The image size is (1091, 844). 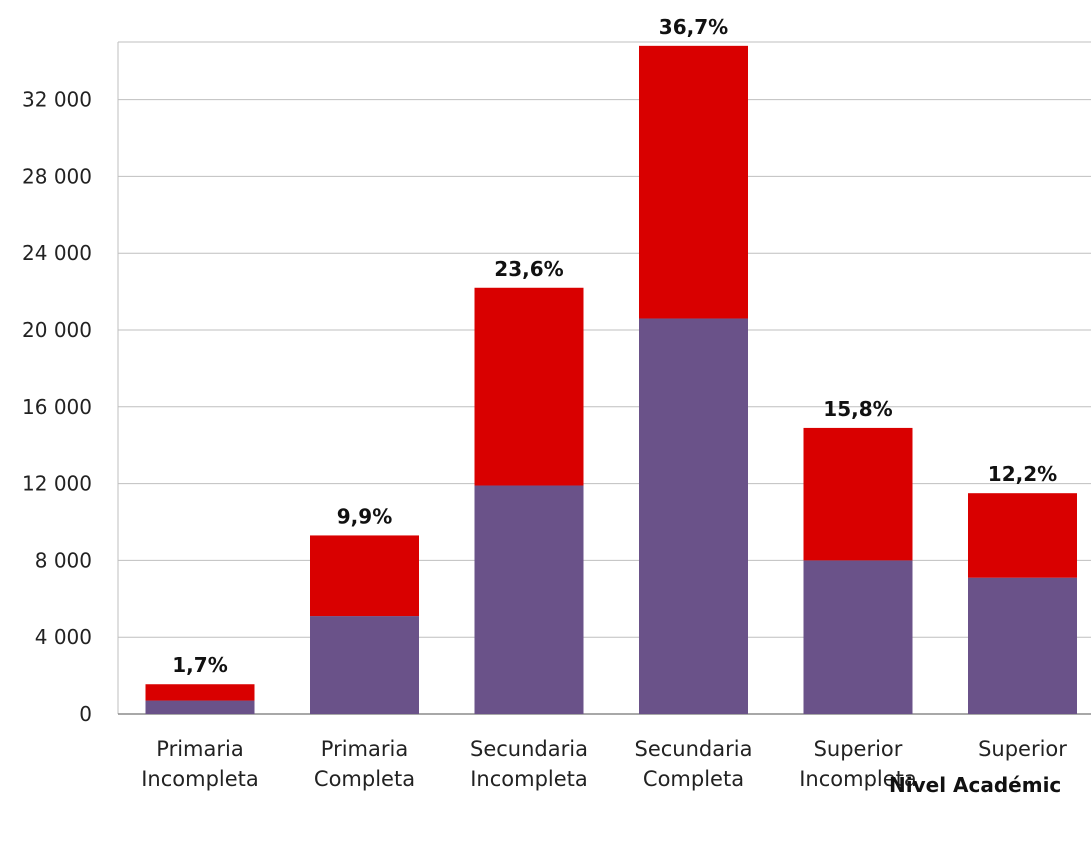 What do you see at coordinates (85, 714) in the screenshot?
I see `y-tick-label: 0` at bounding box center [85, 714].